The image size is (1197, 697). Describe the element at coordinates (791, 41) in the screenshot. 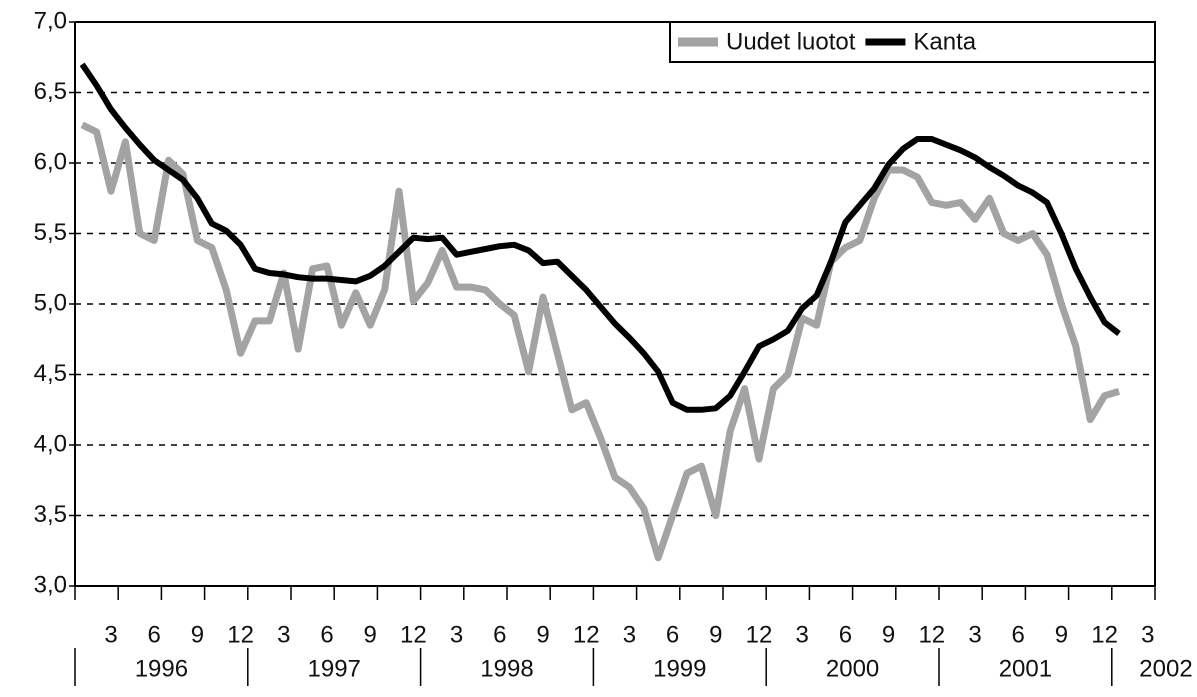

I see `legend-label: Uudet luotot` at that location.